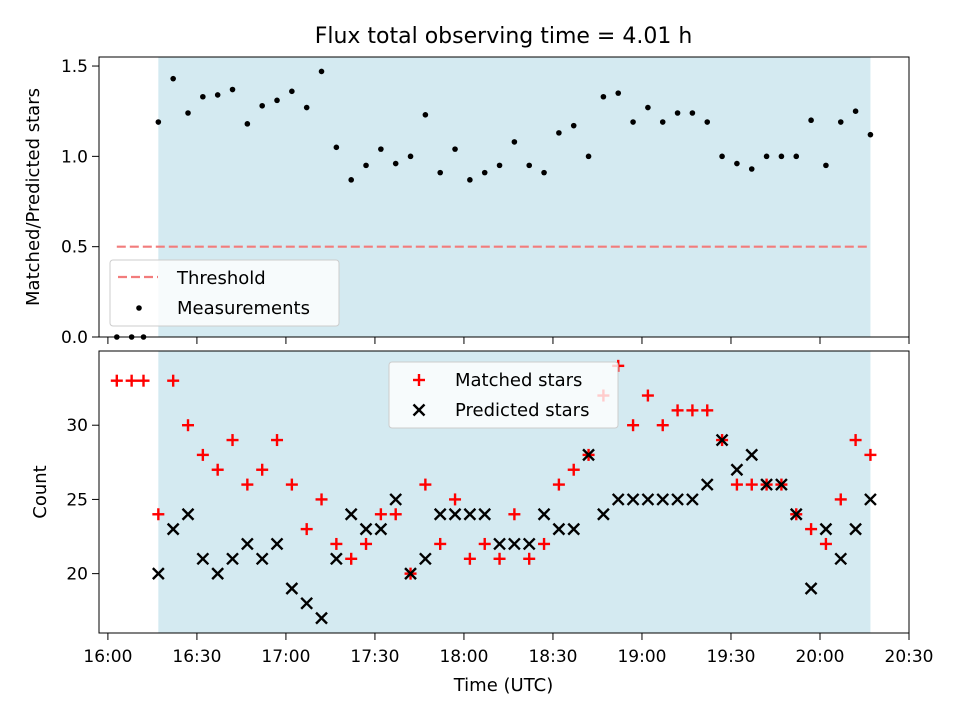  What do you see at coordinates (522, 410) in the screenshot?
I see `legend-predicted-label: Predicted stars` at bounding box center [522, 410].